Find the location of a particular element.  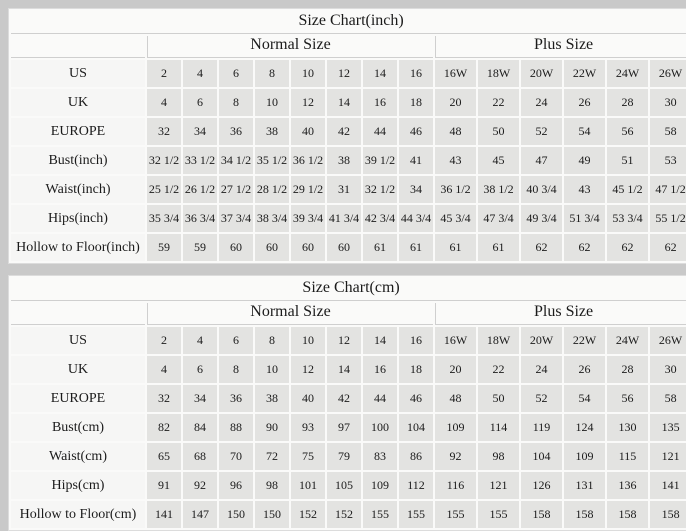

size-value-cell: 90 is located at coordinates (272, 427).